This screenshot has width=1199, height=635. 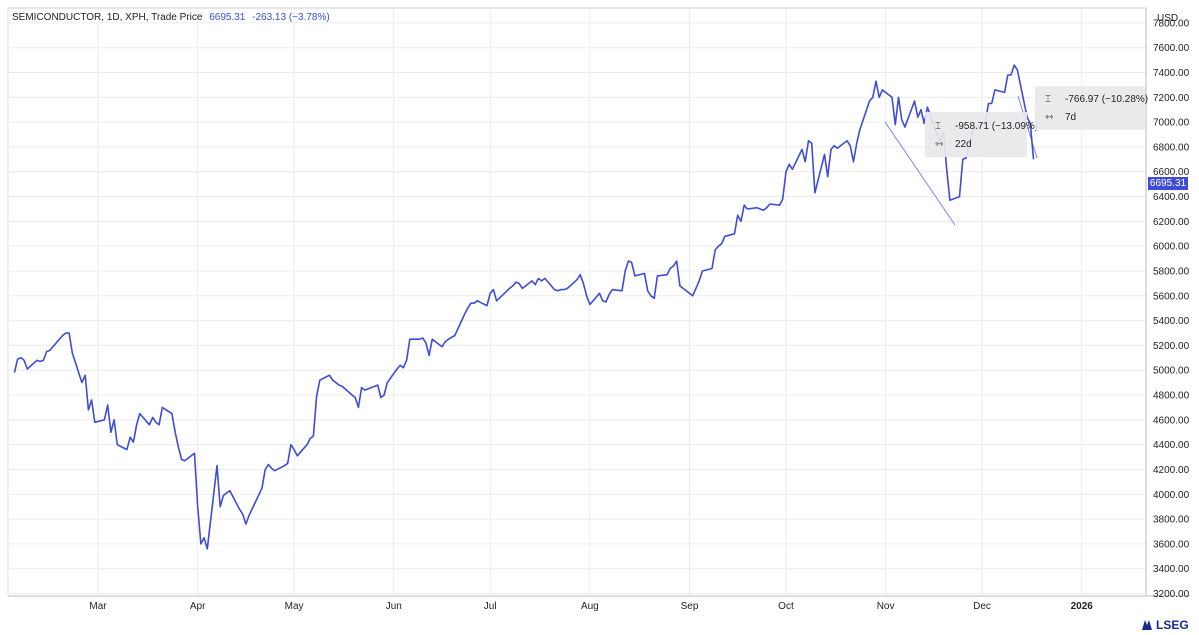 What do you see at coordinates (1171, 495) in the screenshot?
I see `y-tick-label: 4000.00` at bounding box center [1171, 495].